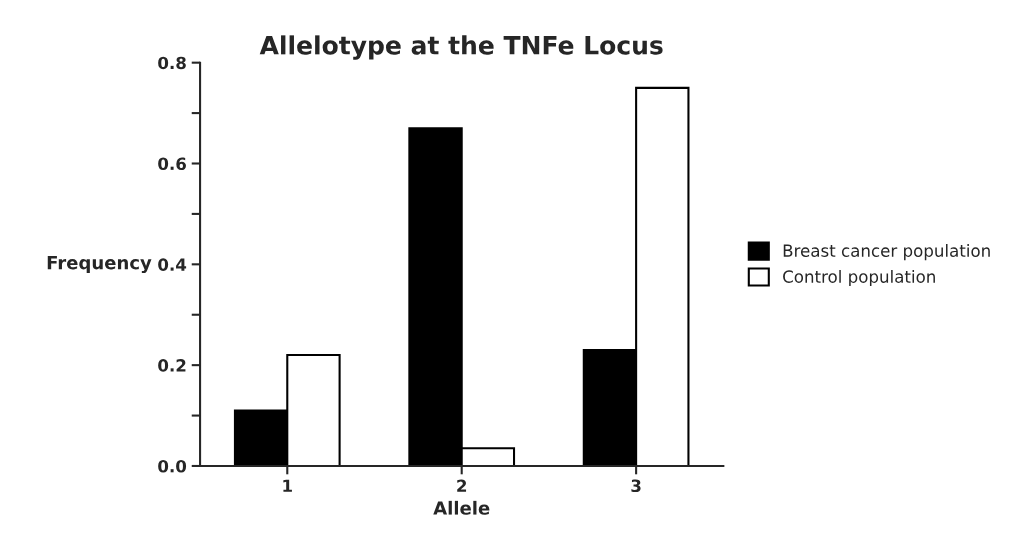  What do you see at coordinates (172, 365) in the screenshot?
I see `y-tick-label: 0.2` at bounding box center [172, 365].